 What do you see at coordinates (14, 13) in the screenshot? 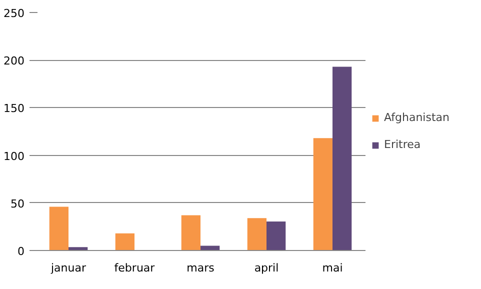
I see `y-tick-label: 250` at bounding box center [14, 13].